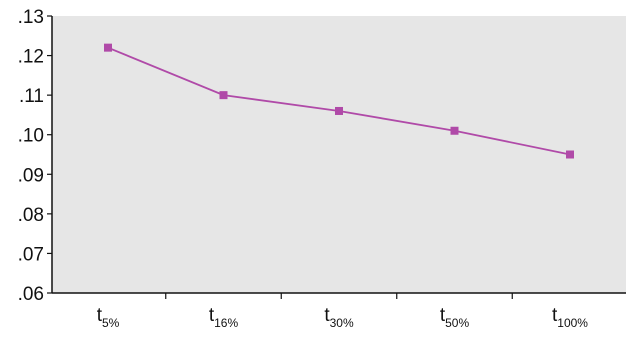 The width and height of the screenshot is (626, 339). Describe the element at coordinates (31, 57) in the screenshot. I see `y-tick-label: .12` at that location.